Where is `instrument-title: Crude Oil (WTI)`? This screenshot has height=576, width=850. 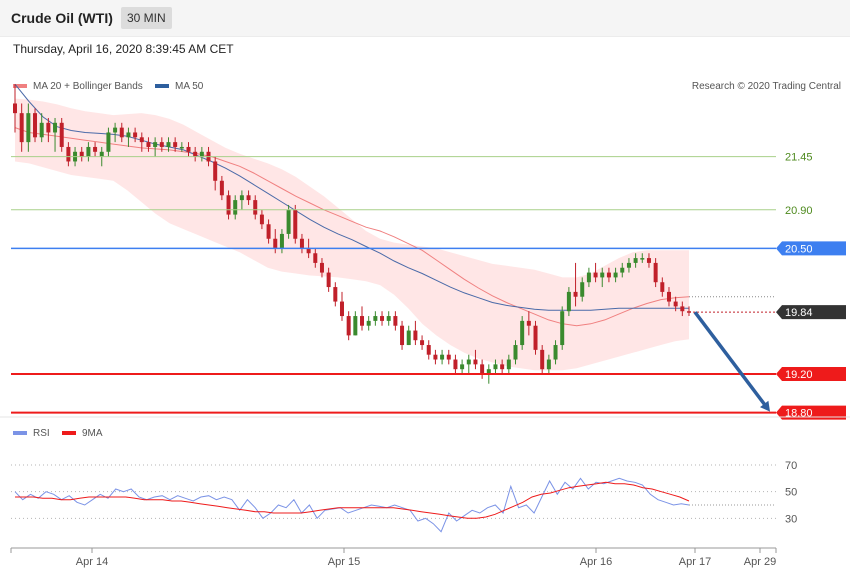
instrument-title: Crude Oil (WTI) is located at coordinates (62, 18).